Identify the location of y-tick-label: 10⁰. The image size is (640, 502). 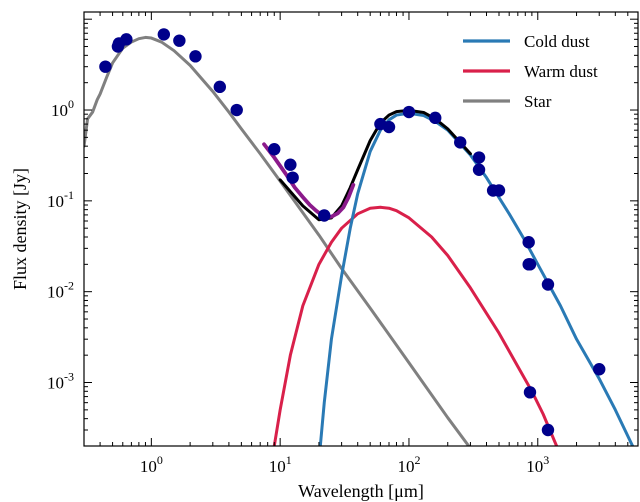
(62, 108).